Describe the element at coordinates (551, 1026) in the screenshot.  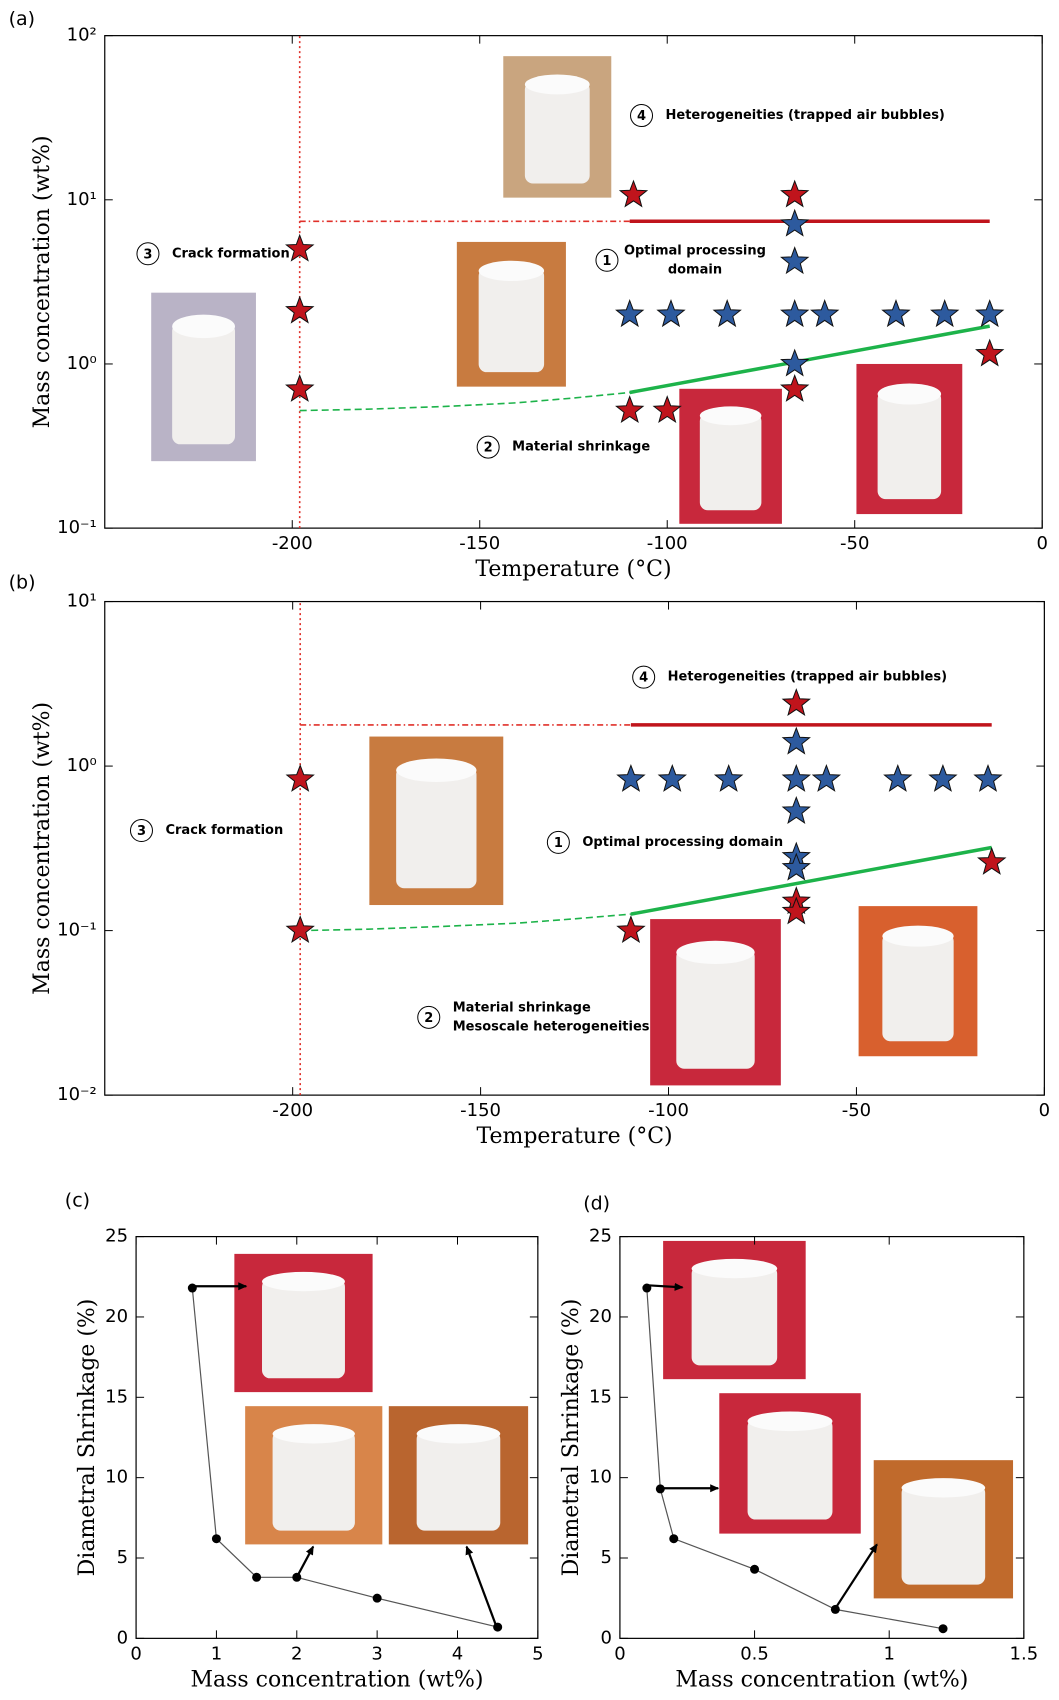
I see `annotation-text: Mesoscale heterogeneities` at that location.